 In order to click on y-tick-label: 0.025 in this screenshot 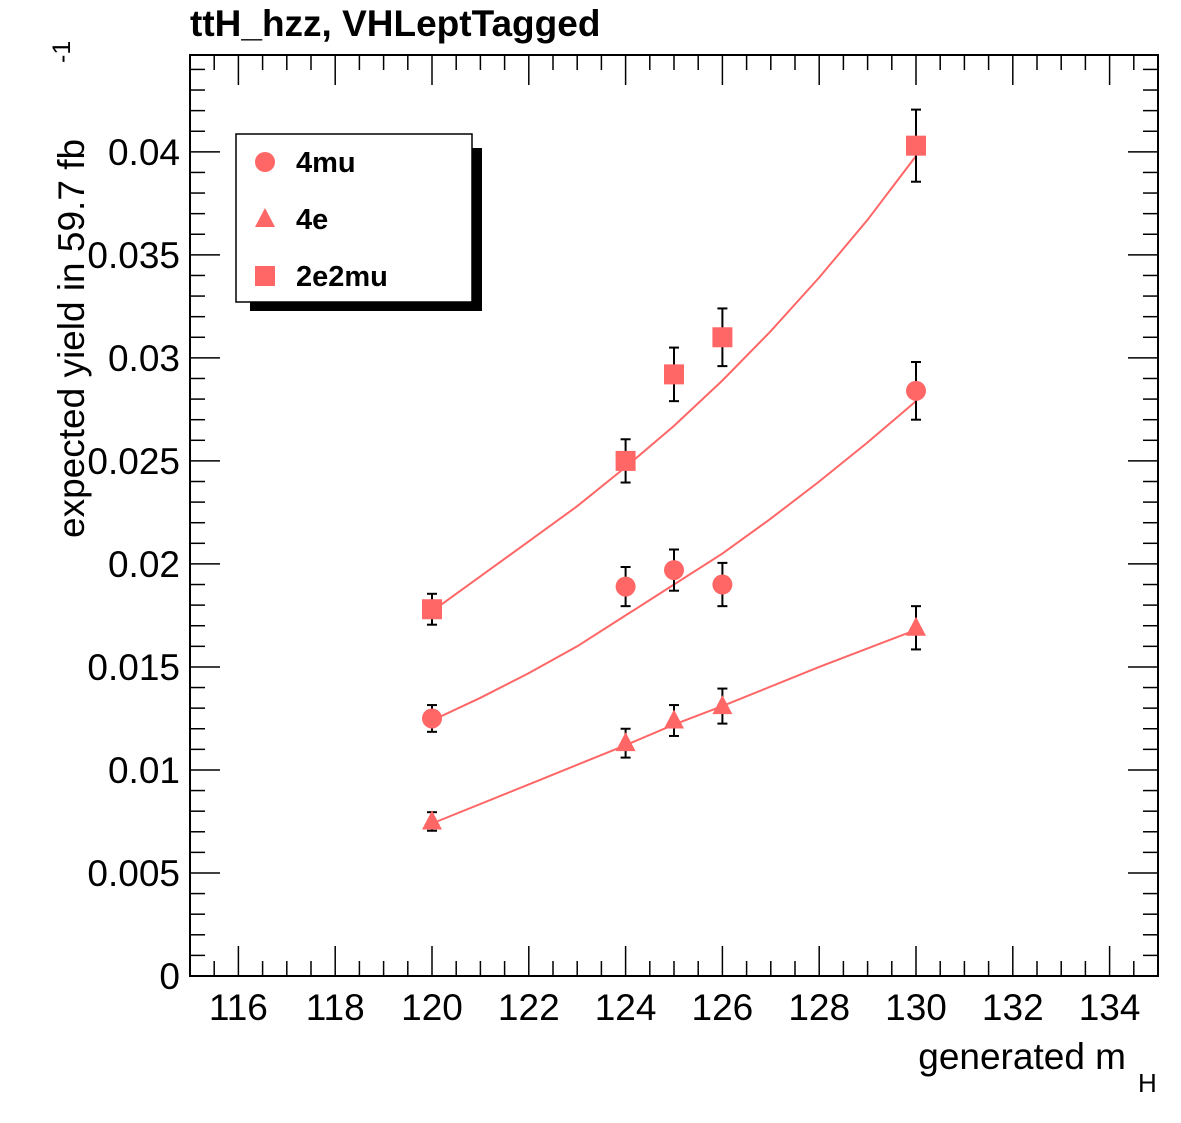, I will do `click(133, 461)`.